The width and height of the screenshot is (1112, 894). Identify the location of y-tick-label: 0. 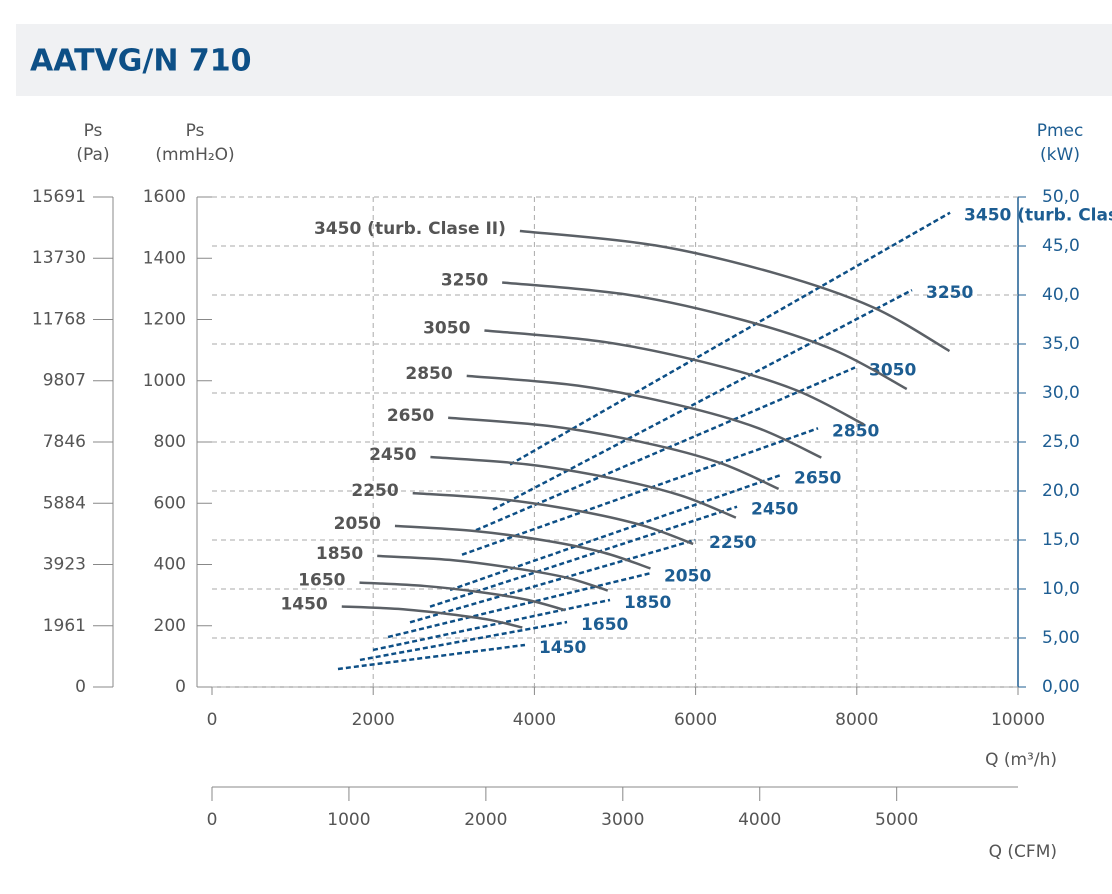
(180, 687).